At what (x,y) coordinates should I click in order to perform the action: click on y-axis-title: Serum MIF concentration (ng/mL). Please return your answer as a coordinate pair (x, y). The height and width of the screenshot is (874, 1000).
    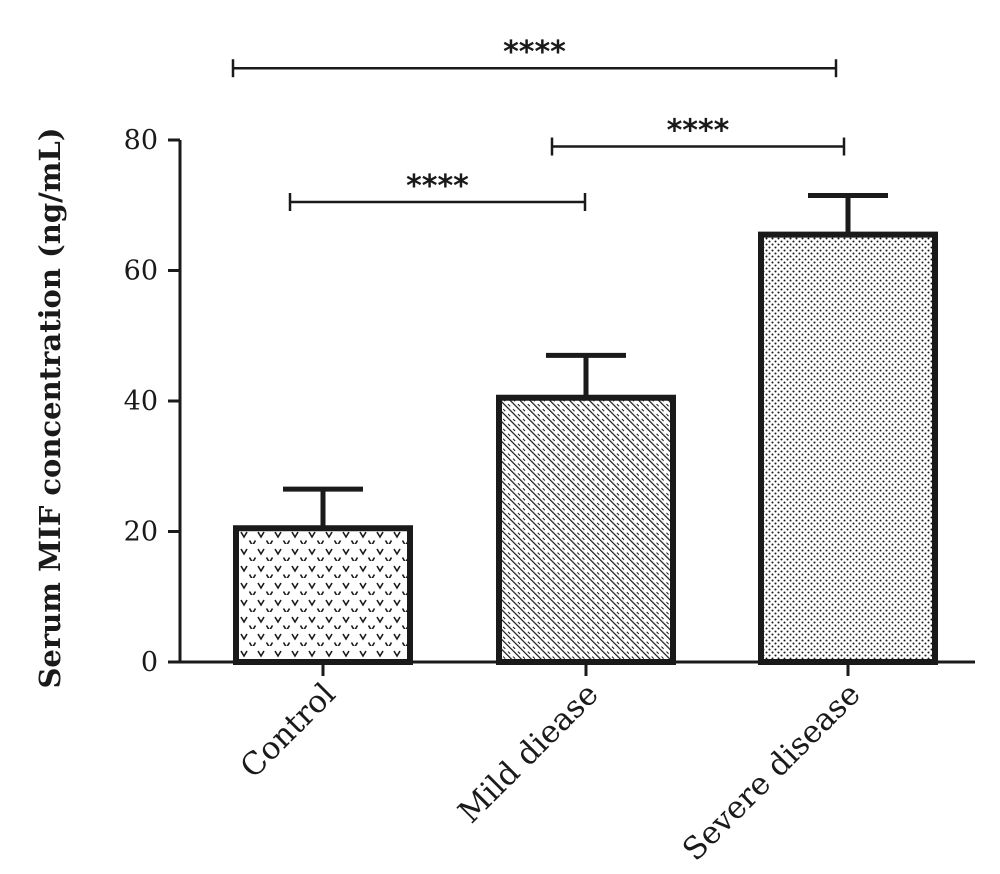
    Looking at the image, I should click on (50, 407).